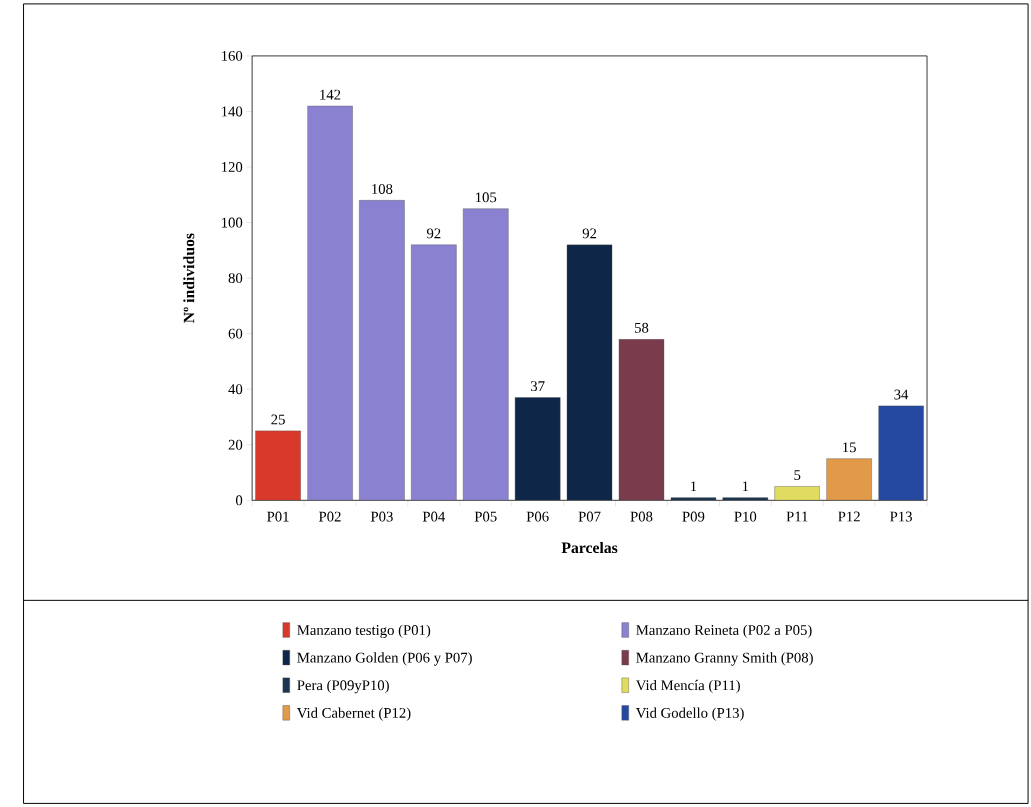 The width and height of the screenshot is (1031, 807). What do you see at coordinates (381, 516) in the screenshot?
I see `x-tick-label: P03` at bounding box center [381, 516].